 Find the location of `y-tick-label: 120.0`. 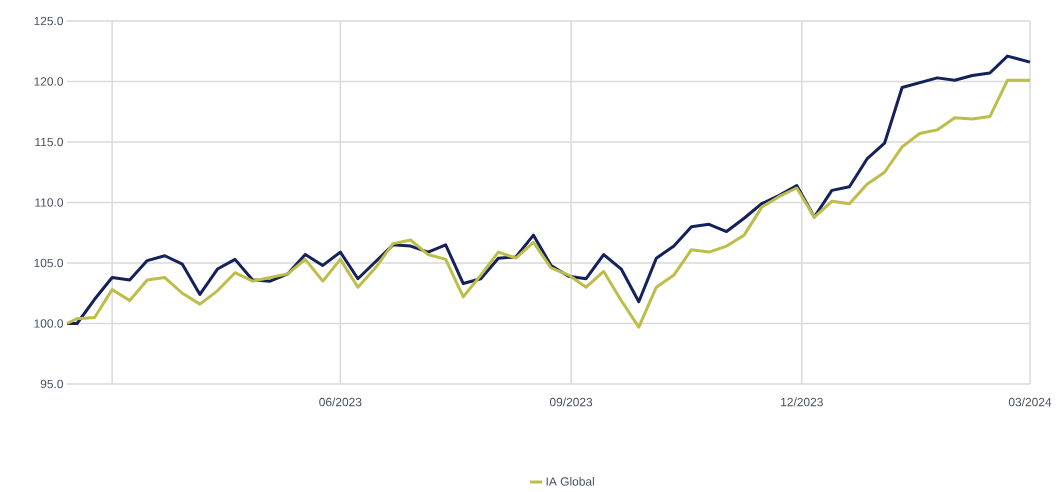

y-tick-label: 120.0 is located at coordinates (49, 81).